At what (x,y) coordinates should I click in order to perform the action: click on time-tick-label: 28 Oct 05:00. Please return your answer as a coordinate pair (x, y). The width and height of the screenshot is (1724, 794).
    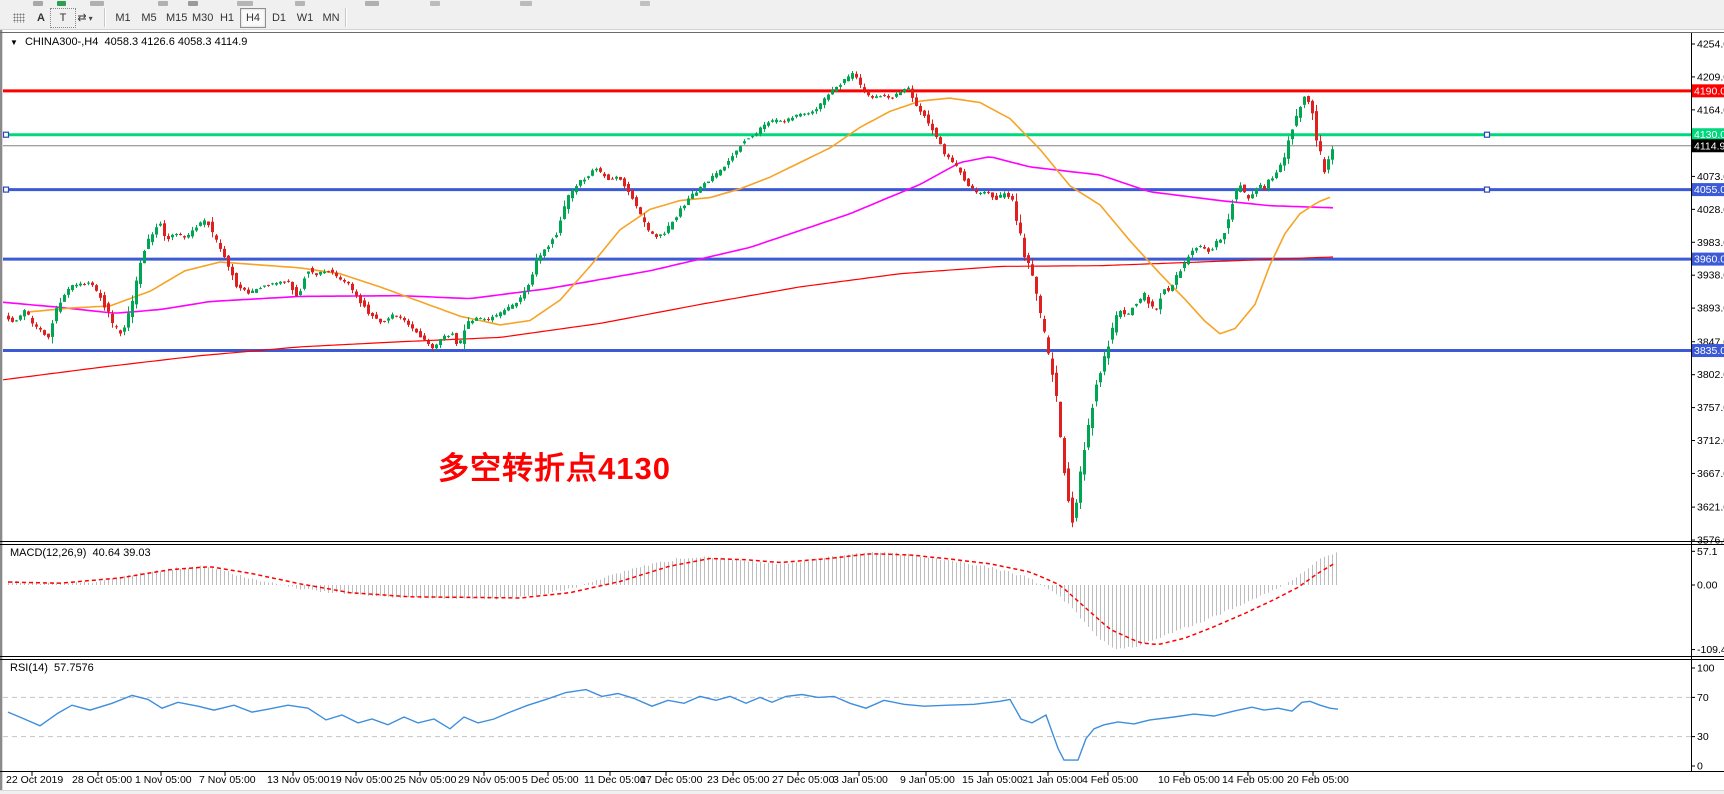
    Looking at the image, I should click on (102, 780).